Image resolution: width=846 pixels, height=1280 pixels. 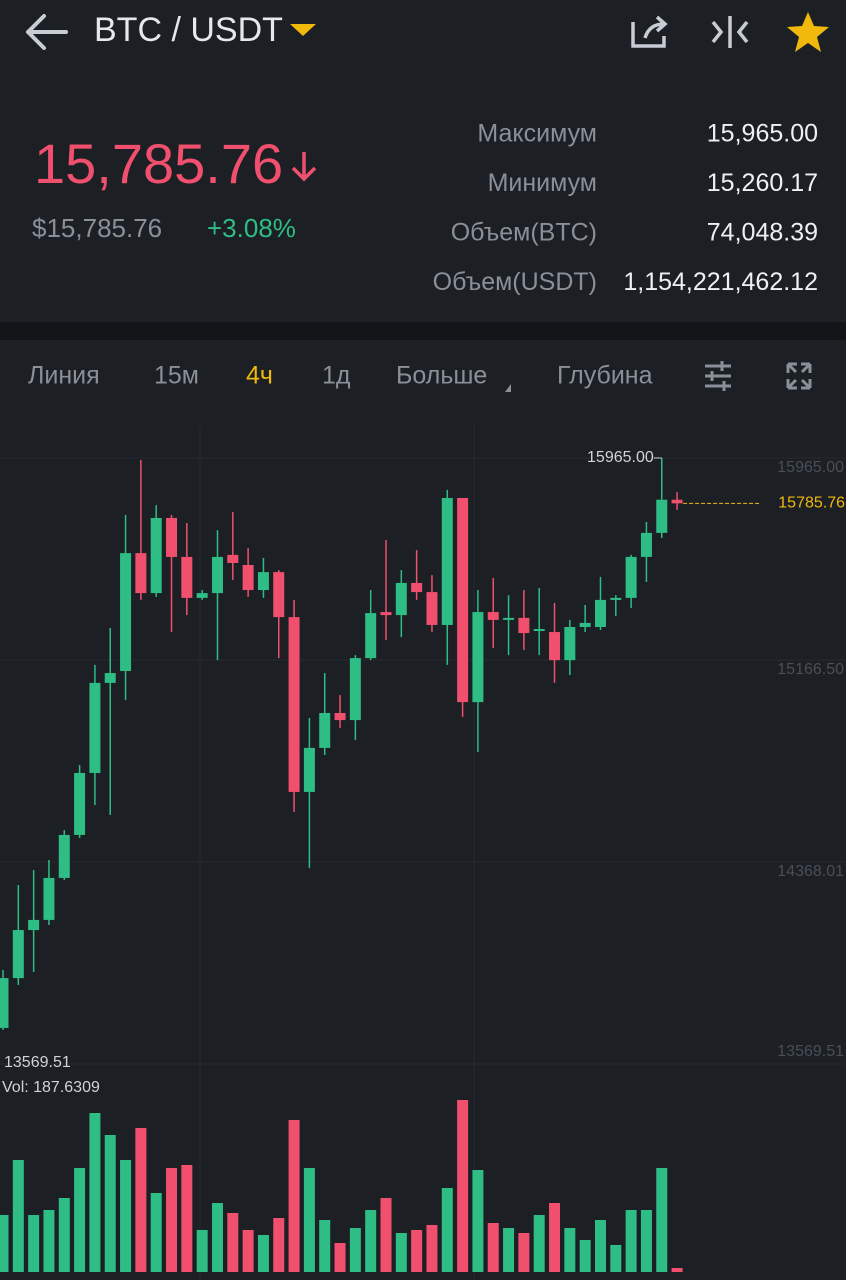 I want to click on separator, so click(x=423, y=331).